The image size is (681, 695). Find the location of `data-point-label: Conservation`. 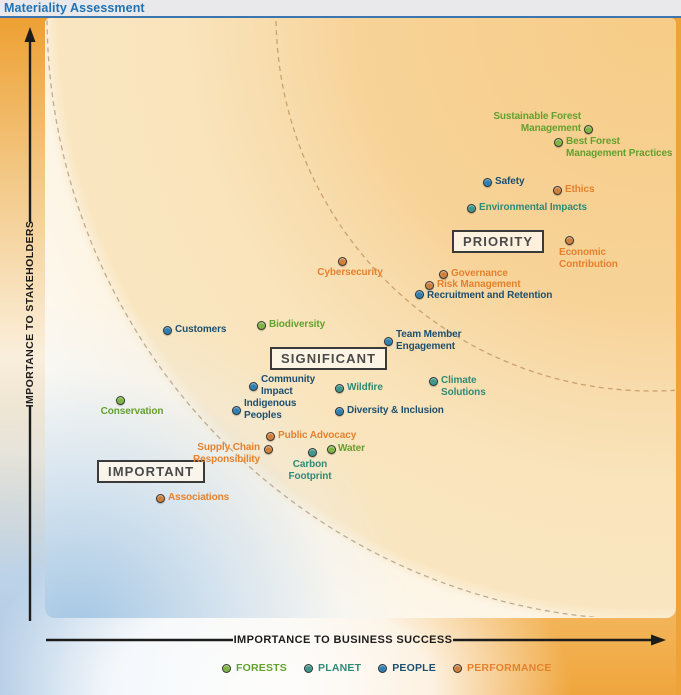

data-point-label: Conservation is located at coordinates (132, 411).